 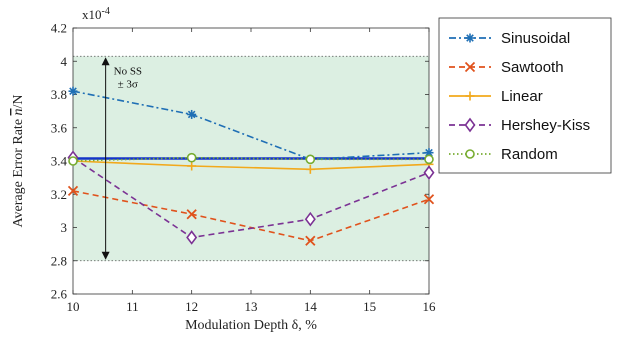 What do you see at coordinates (73, 306) in the screenshot?
I see `x-tick-label: 10` at bounding box center [73, 306].